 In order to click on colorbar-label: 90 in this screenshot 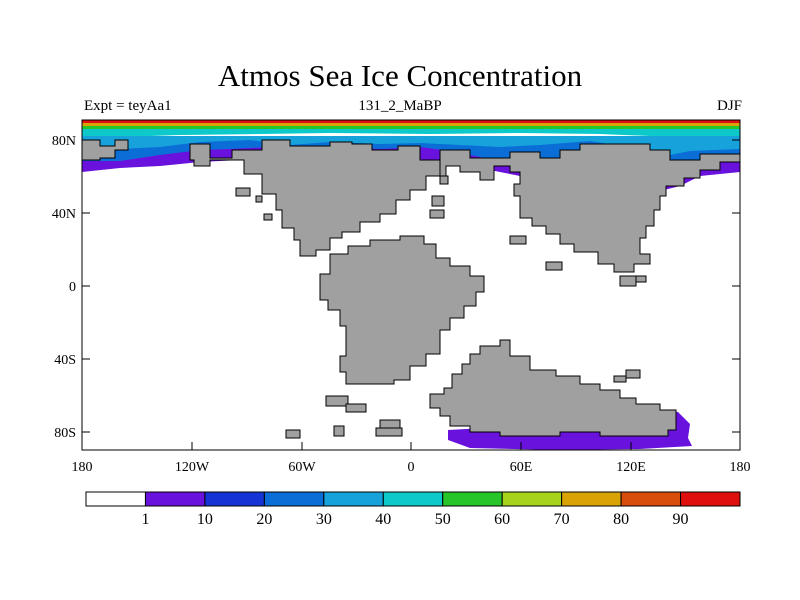, I will do `click(681, 519)`.